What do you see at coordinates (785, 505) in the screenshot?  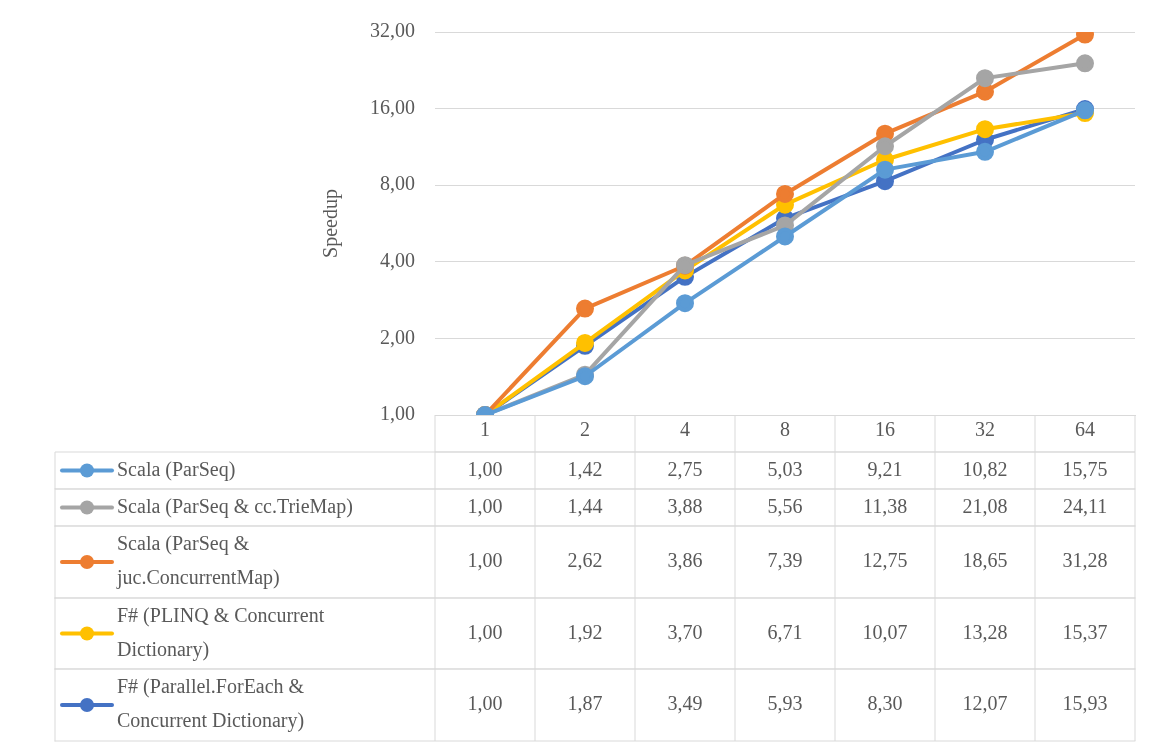 I see `data-label: 5,56` at bounding box center [785, 505].